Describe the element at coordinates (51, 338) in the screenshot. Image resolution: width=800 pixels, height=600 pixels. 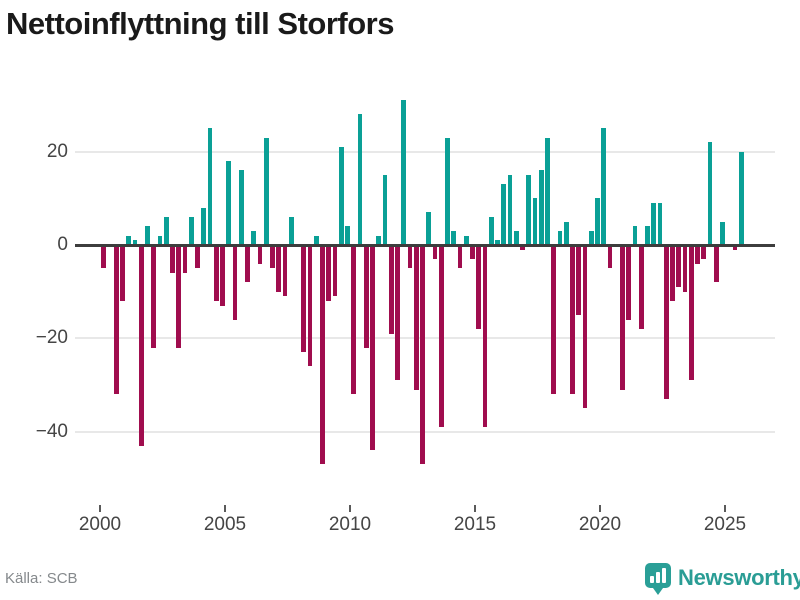
I see `y-axis-tick-label: −20` at that location.